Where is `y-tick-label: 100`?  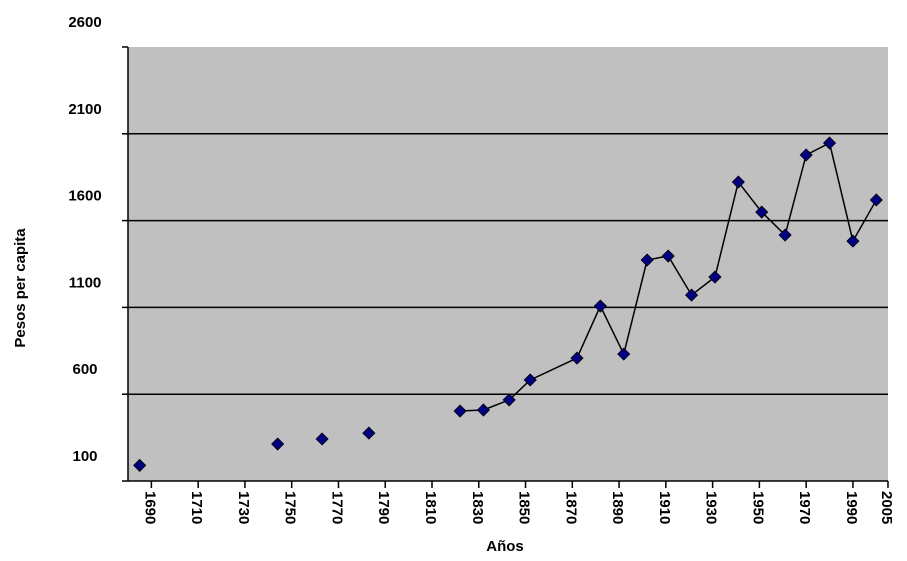
y-tick-label: 100 is located at coordinates (84, 456).